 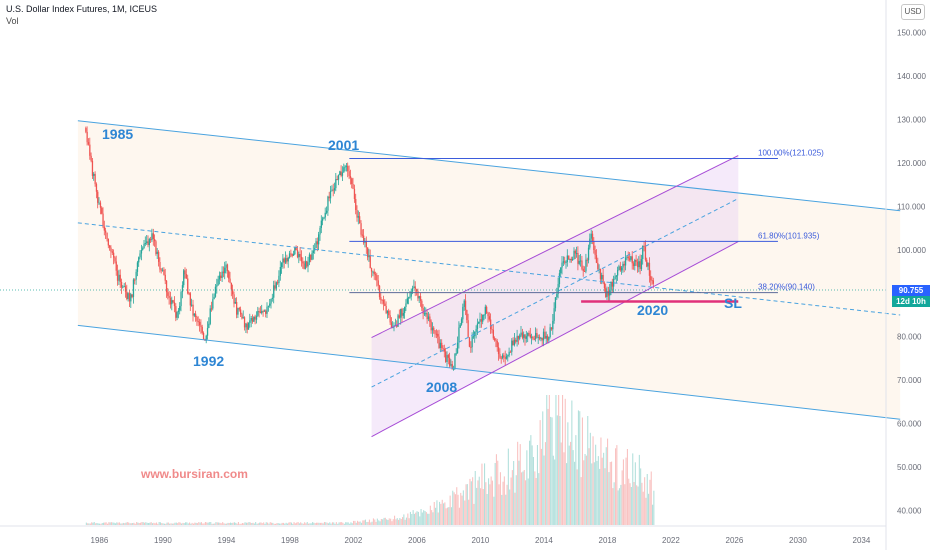 I want to click on currency-button: USD, so click(x=913, y=12).